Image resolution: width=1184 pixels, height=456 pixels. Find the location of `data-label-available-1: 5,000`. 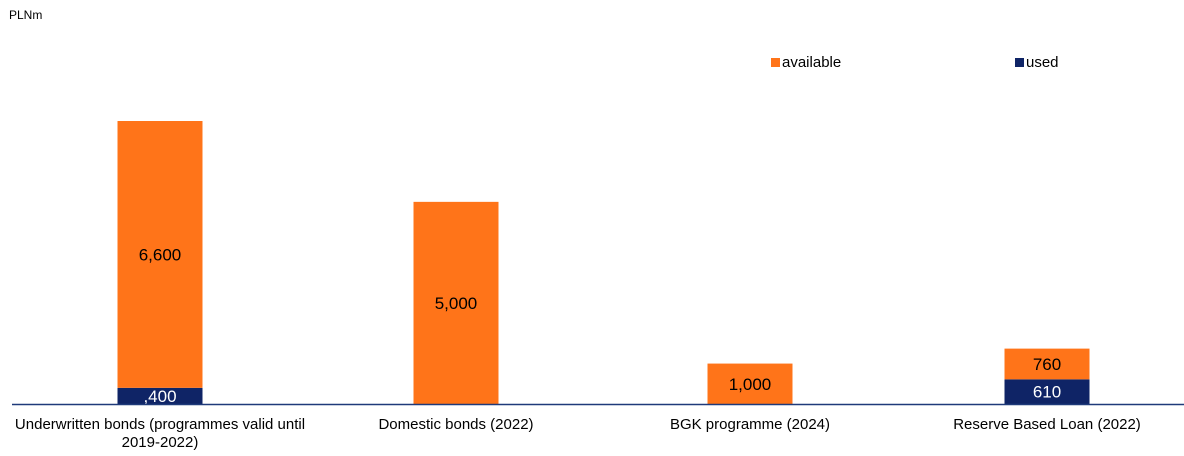

data-label-available-1: 5,000 is located at coordinates (456, 303).